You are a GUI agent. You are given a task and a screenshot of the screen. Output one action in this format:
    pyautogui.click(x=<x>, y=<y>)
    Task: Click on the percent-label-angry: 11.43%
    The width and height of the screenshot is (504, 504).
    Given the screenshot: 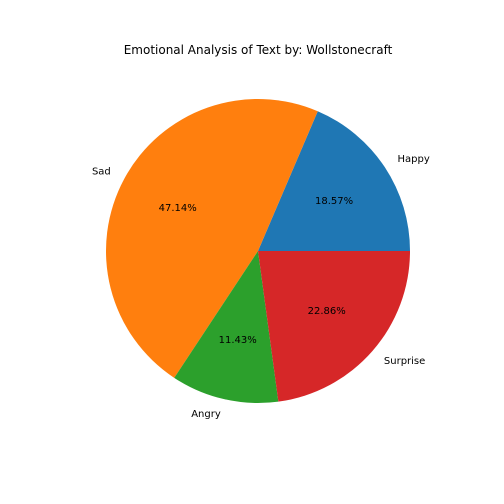 What is the action you would take?
    pyautogui.click(x=238, y=340)
    